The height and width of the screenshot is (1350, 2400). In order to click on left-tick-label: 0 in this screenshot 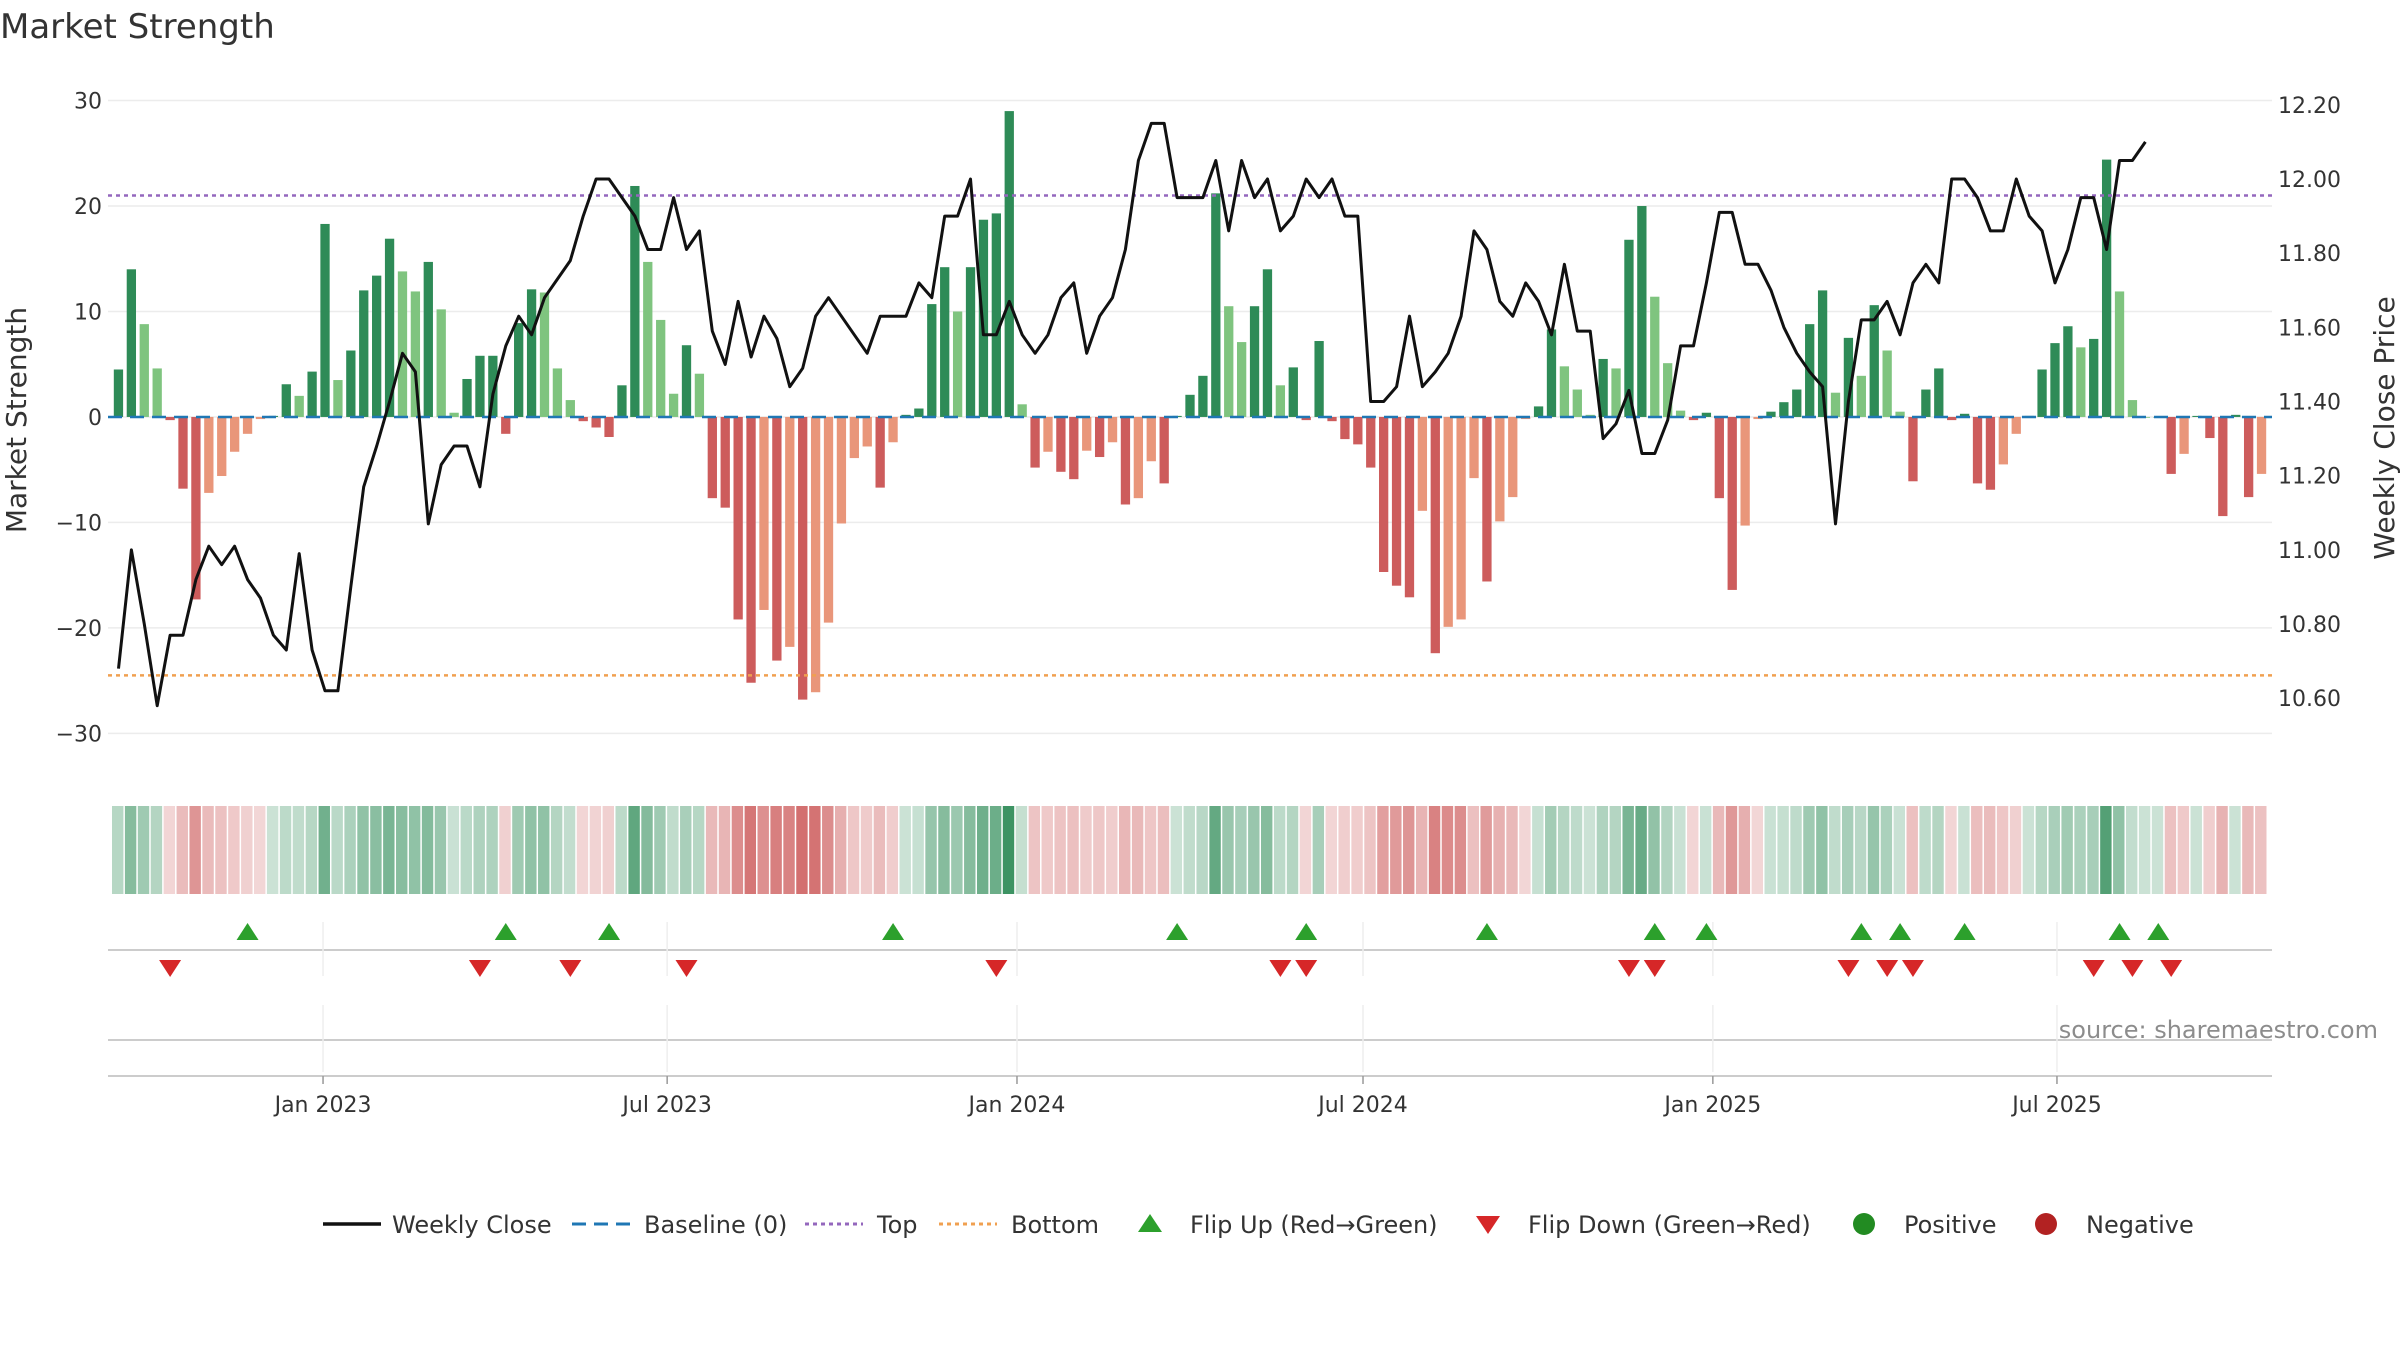, I will do `click(95, 418)`.